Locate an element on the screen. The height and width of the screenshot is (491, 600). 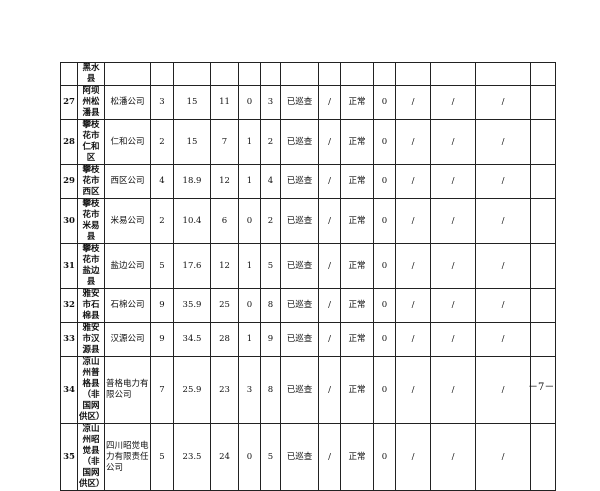
county-cell: 攀枝花市仁和区 is located at coordinates (91, 142).